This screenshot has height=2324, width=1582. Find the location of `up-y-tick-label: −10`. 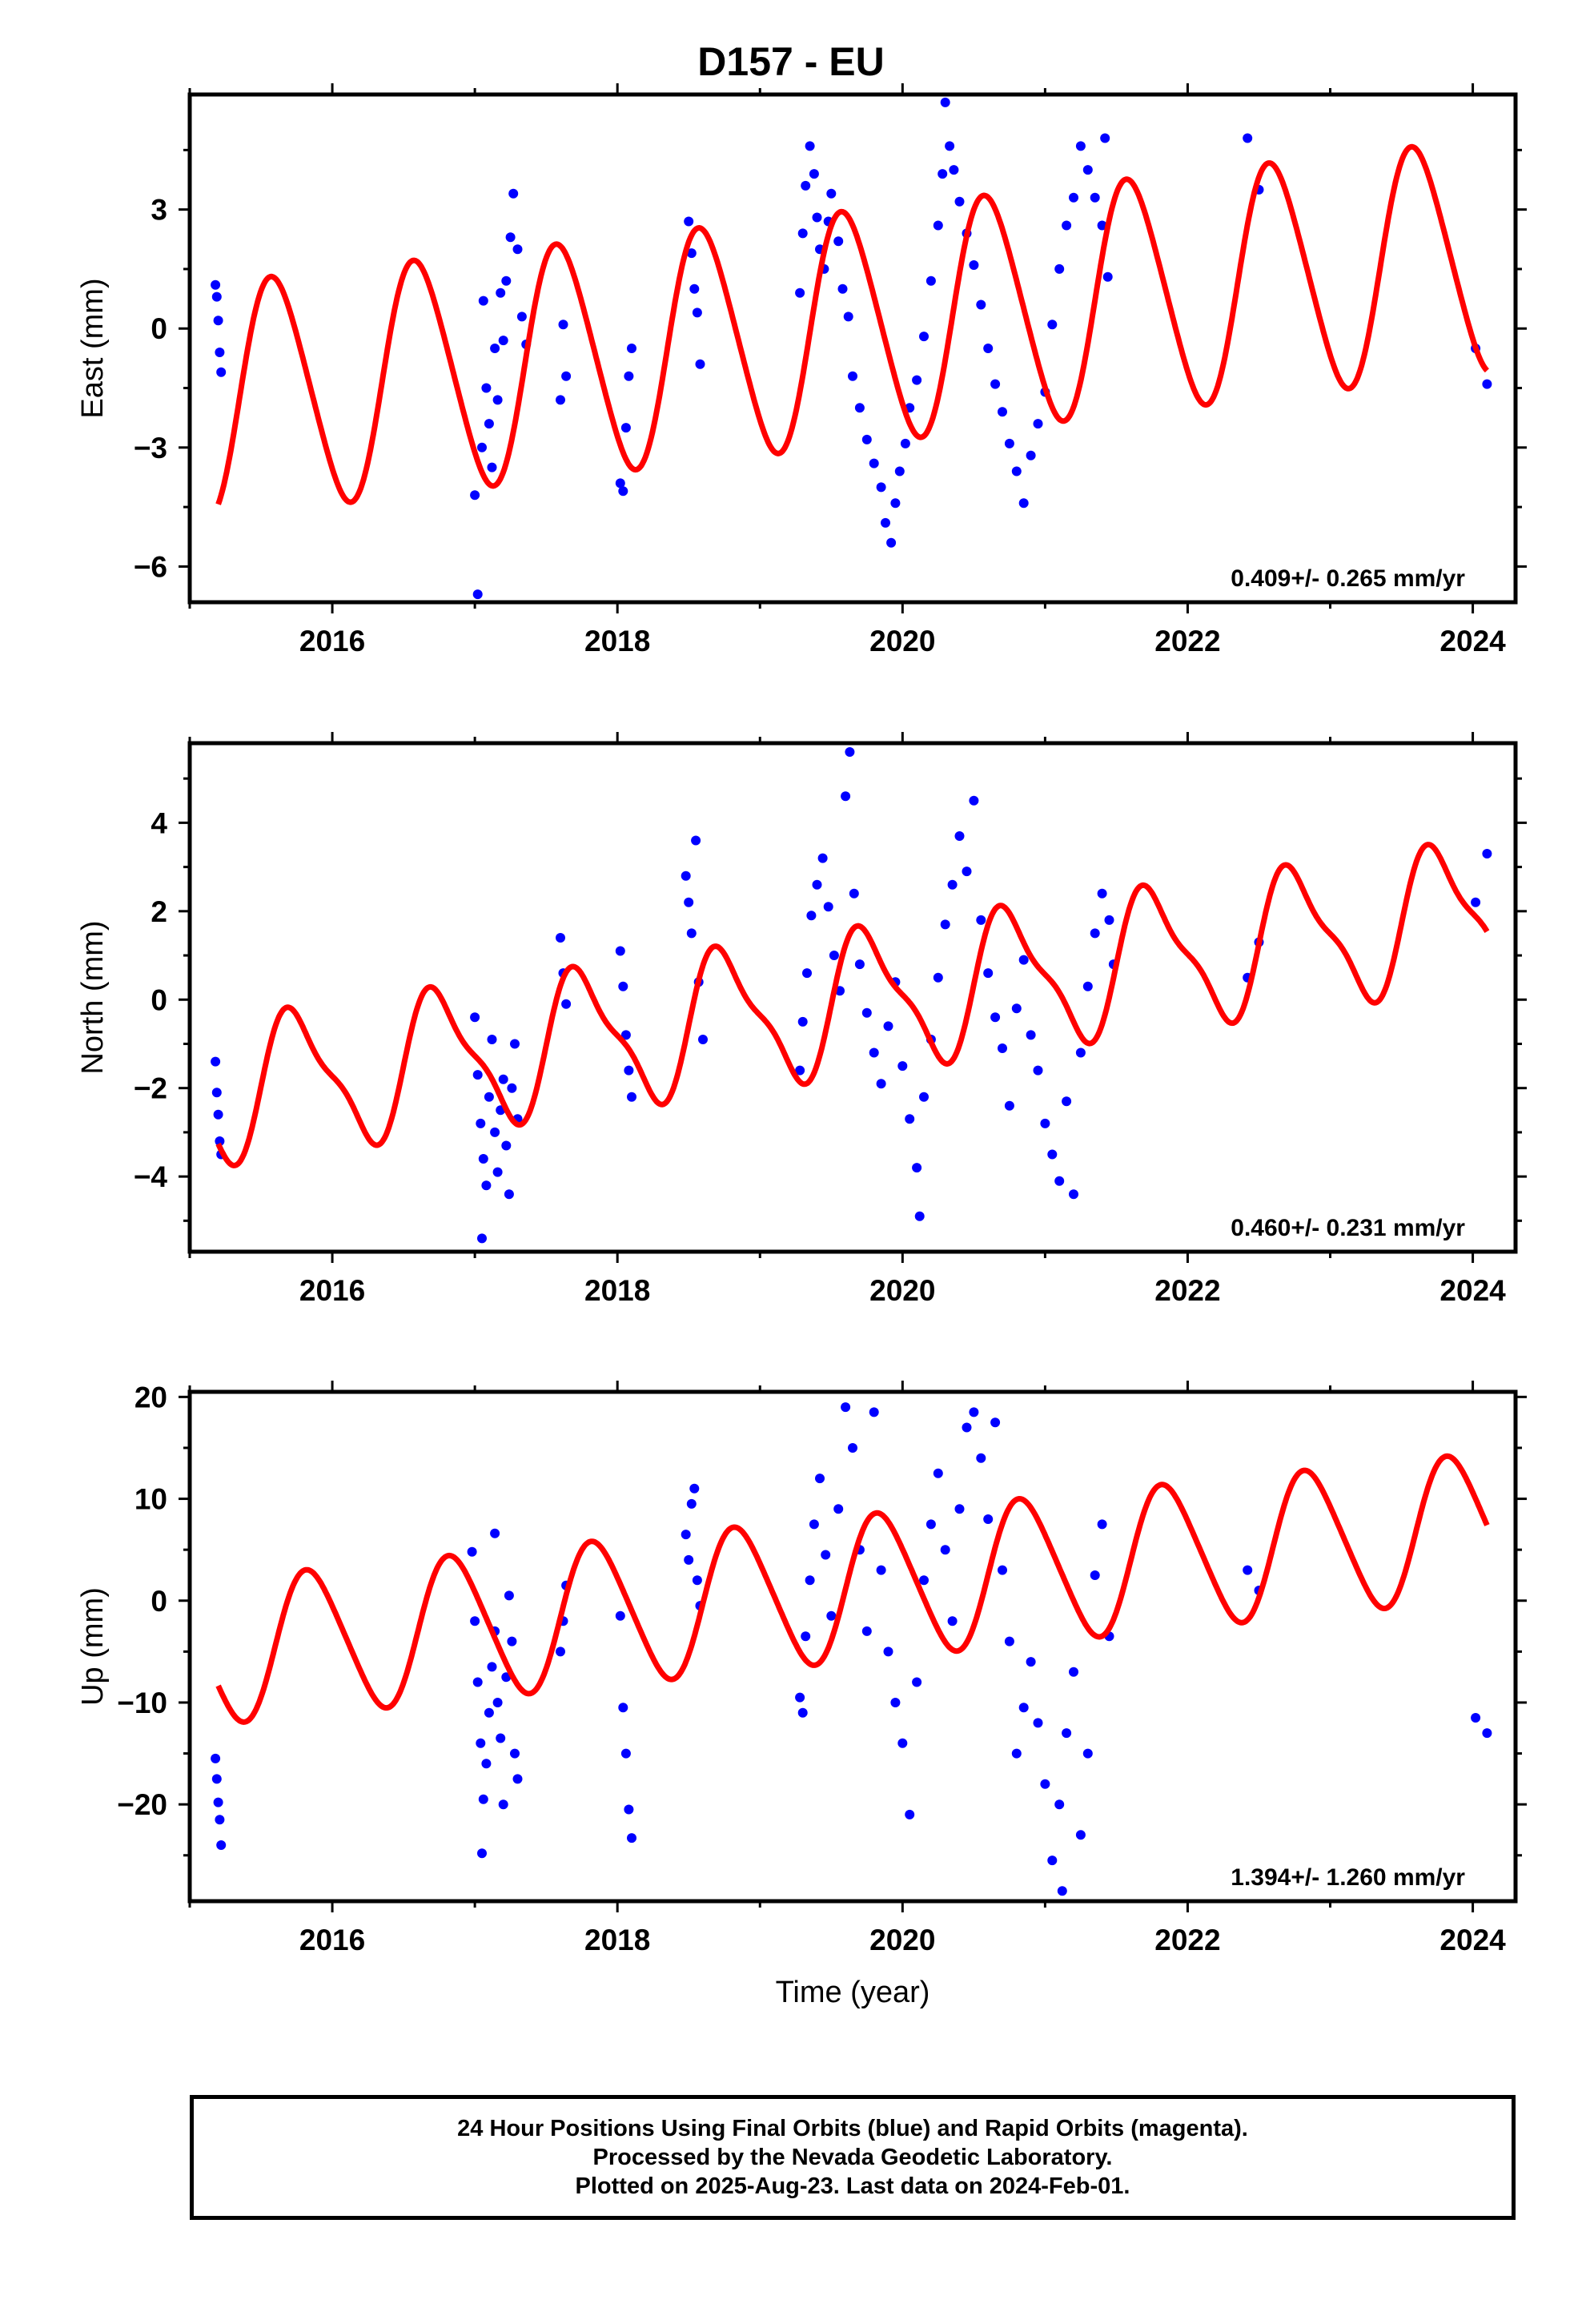

up-y-tick-label: −10 is located at coordinates (142, 1703).